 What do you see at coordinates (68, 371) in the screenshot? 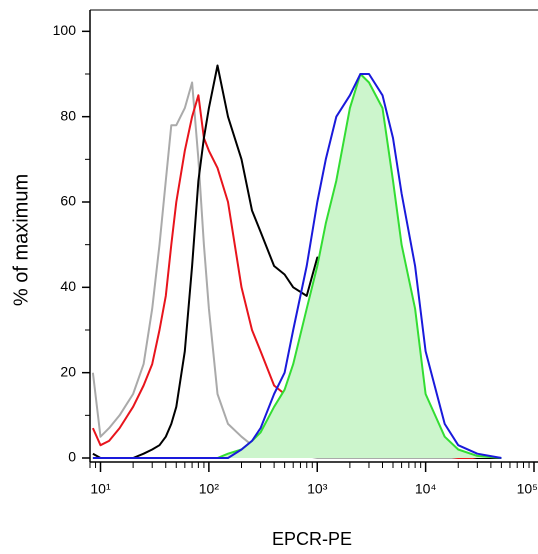
I see `y-tick-label: 20` at bounding box center [68, 371].